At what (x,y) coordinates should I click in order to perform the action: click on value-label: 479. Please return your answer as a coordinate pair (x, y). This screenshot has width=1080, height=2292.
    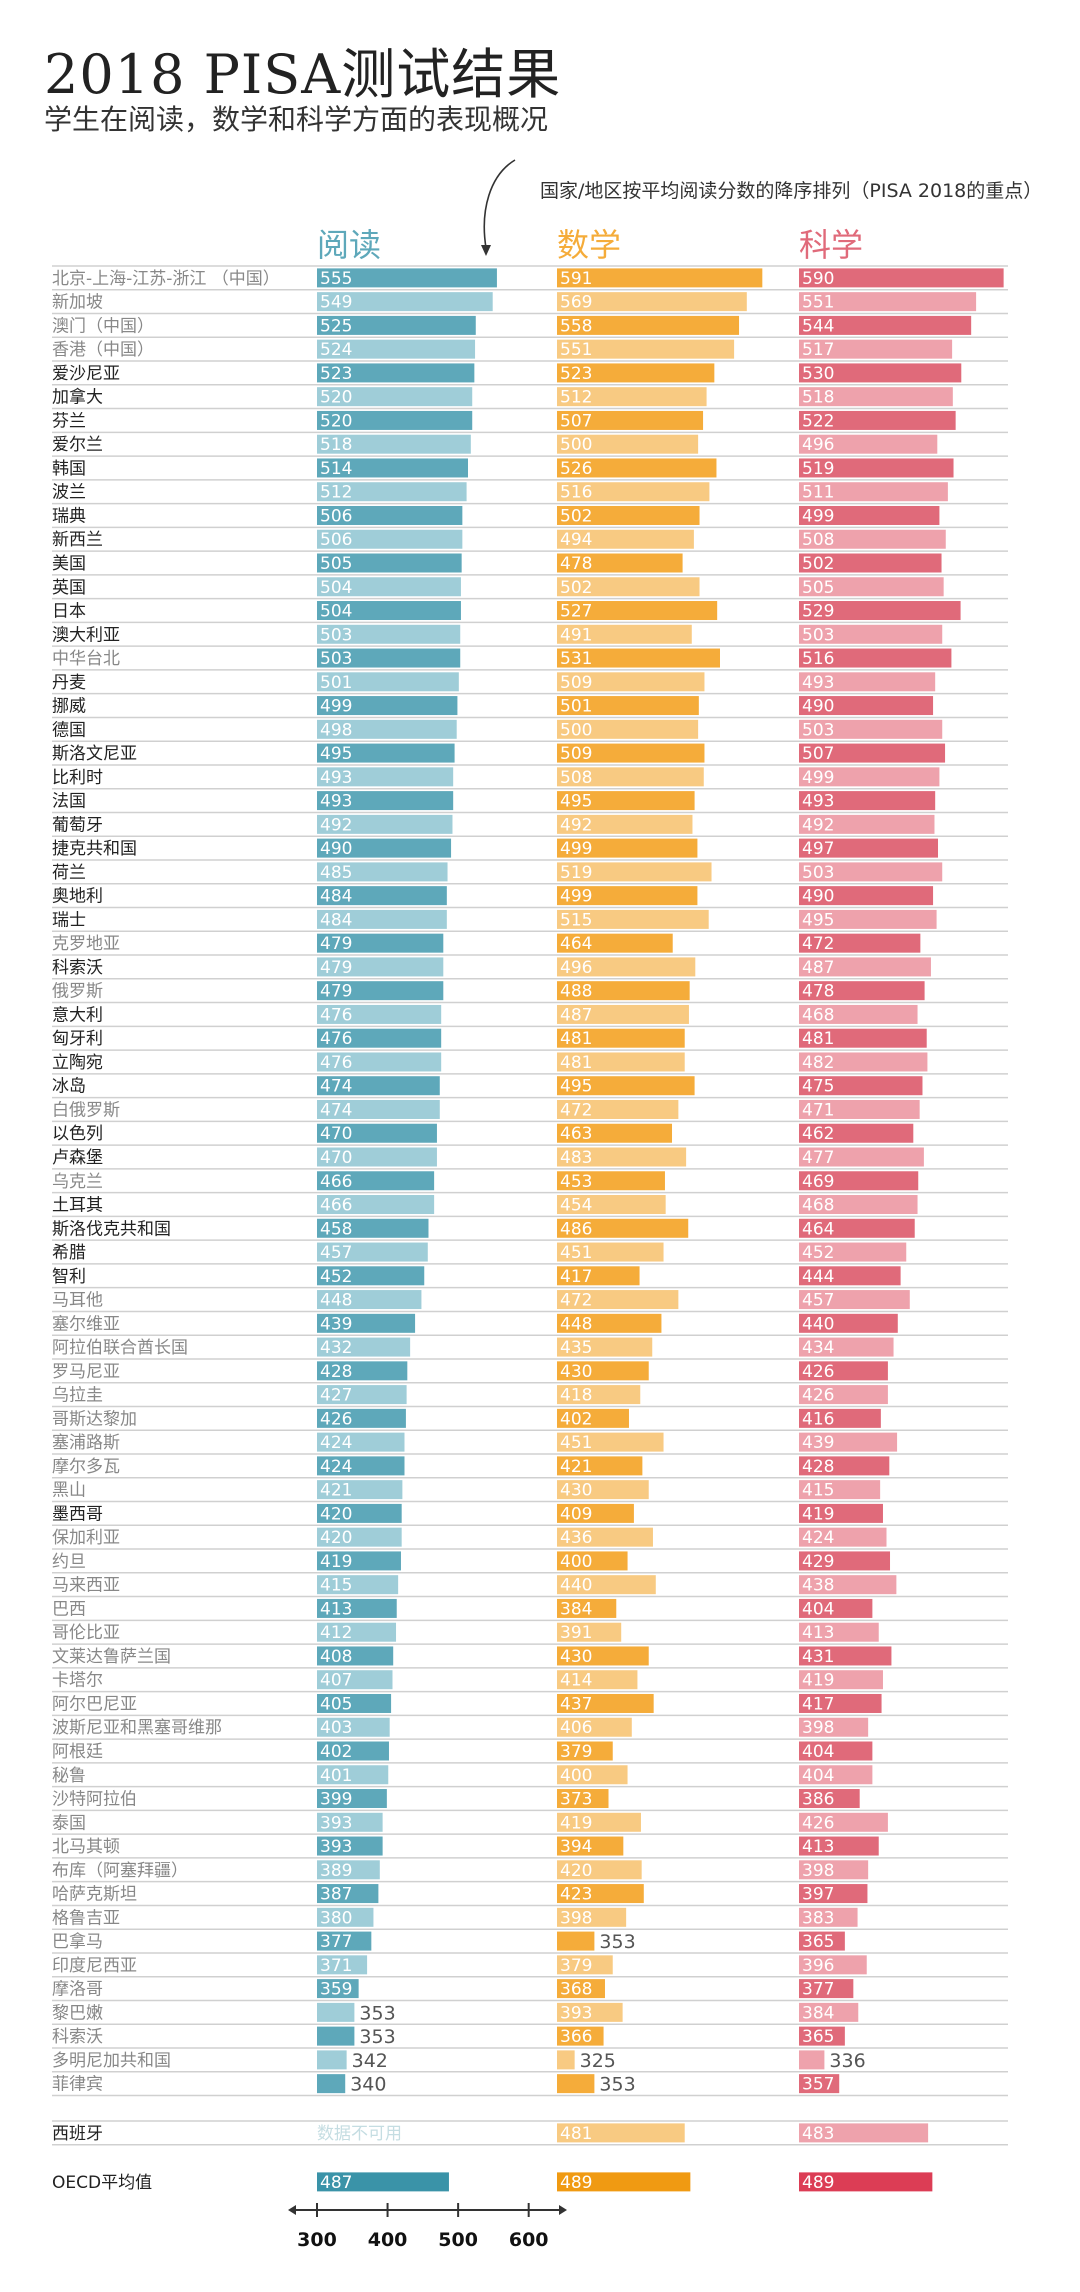
    Looking at the image, I should click on (336, 944).